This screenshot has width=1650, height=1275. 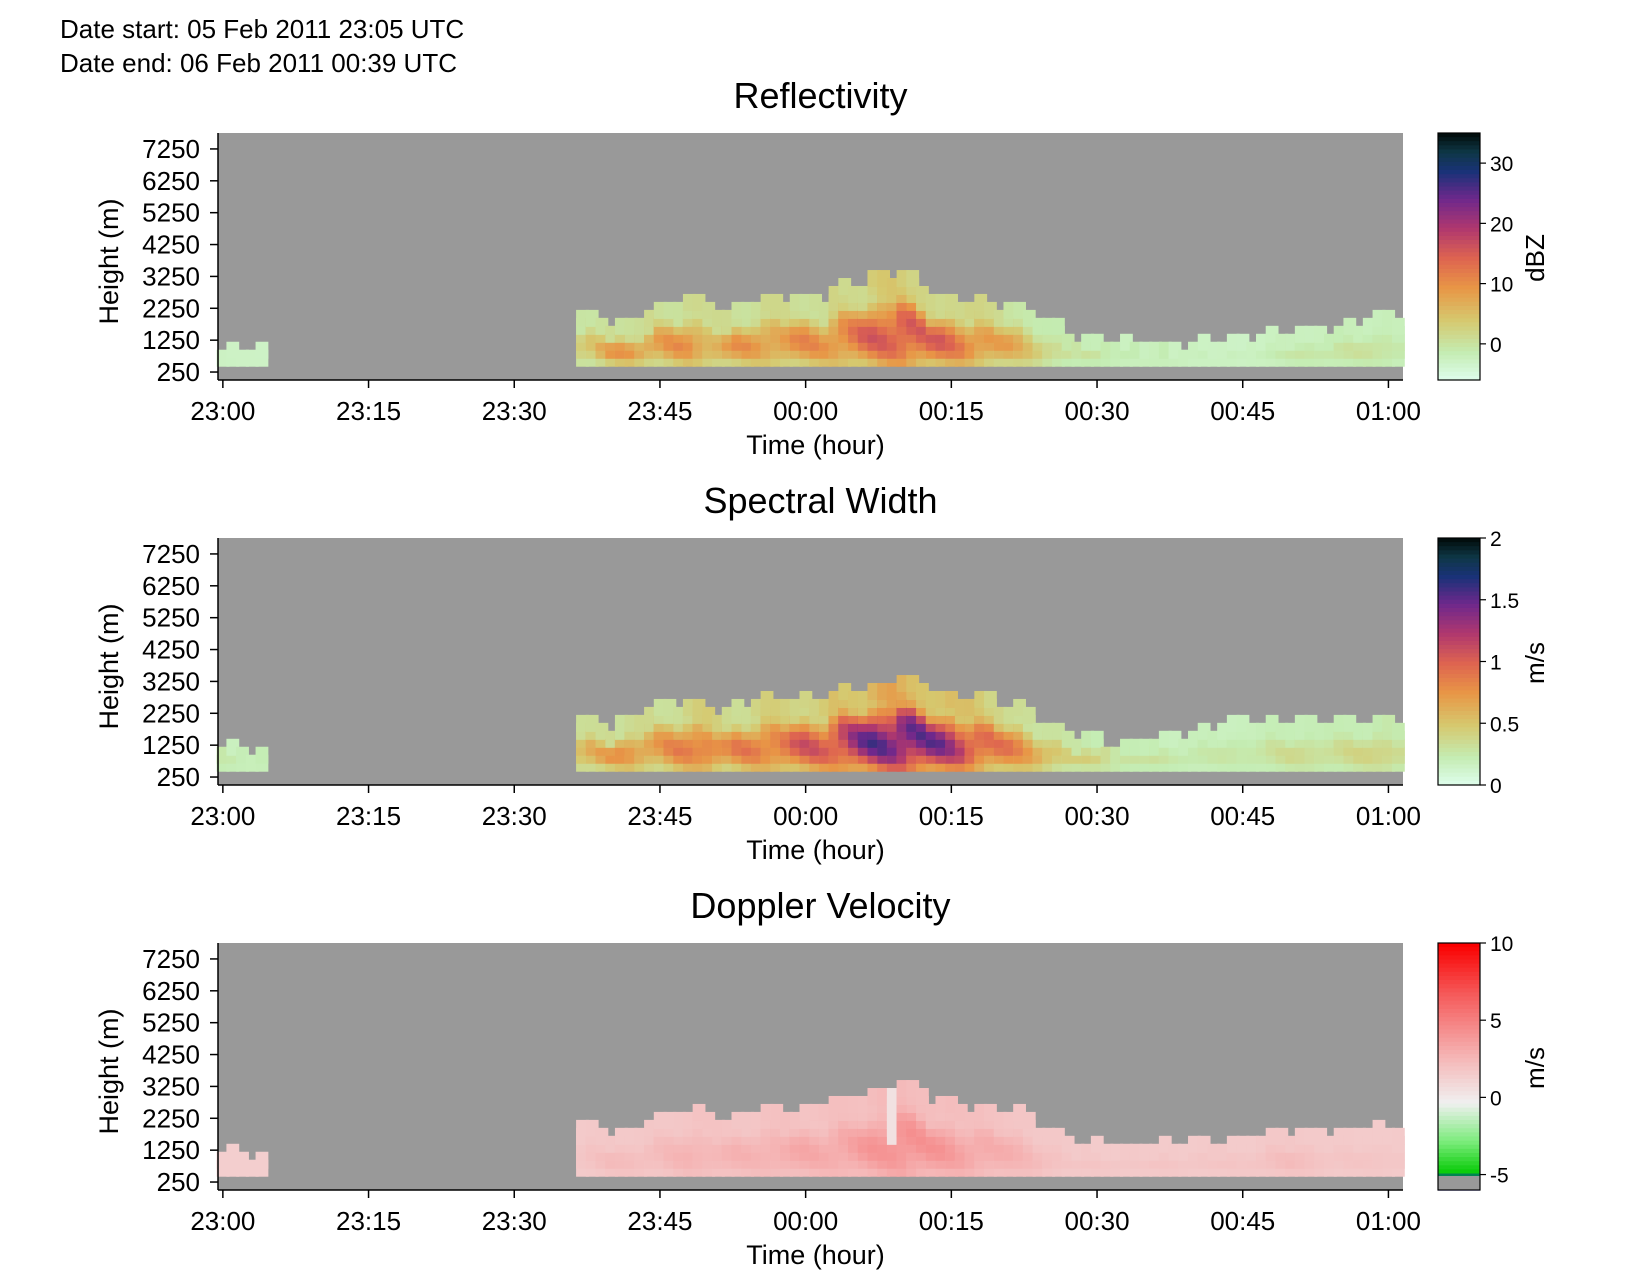 I want to click on y-tick-label: 4250, so click(x=171, y=1055).